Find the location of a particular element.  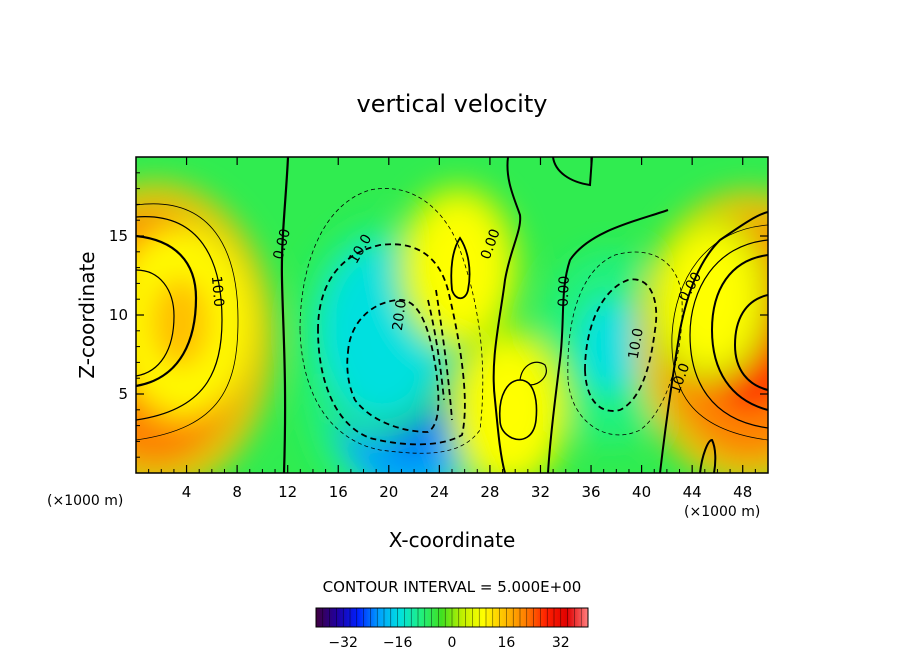

colorbar-tick-label: 16 is located at coordinates (506, 643).